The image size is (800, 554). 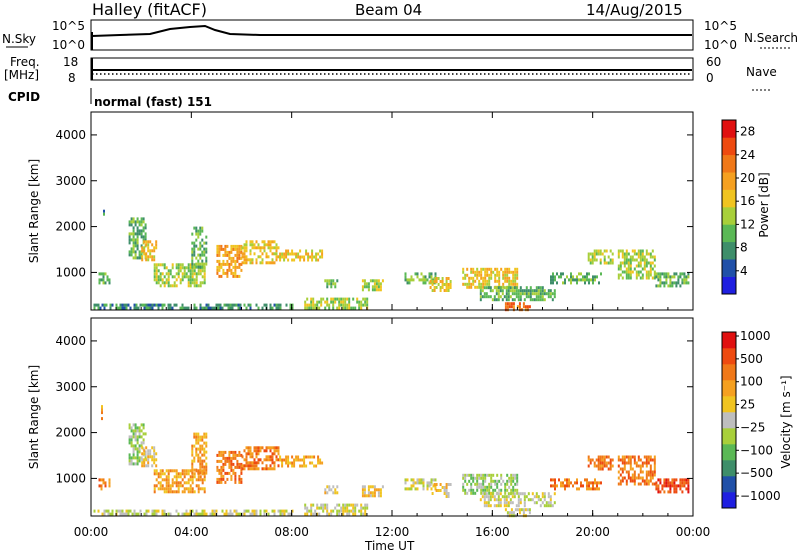 I want to click on ytick-label: 3000, so click(x=70, y=181).